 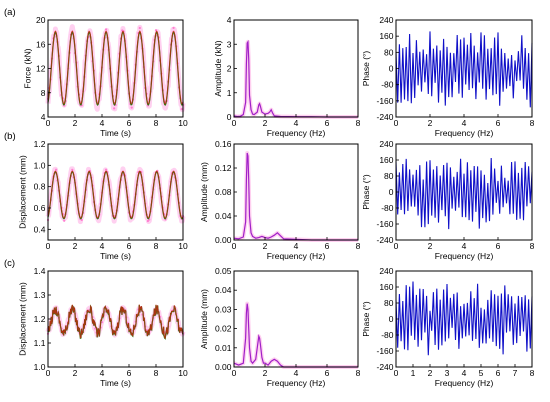 I want to click on y-tick-label: 8, so click(x=43, y=93).